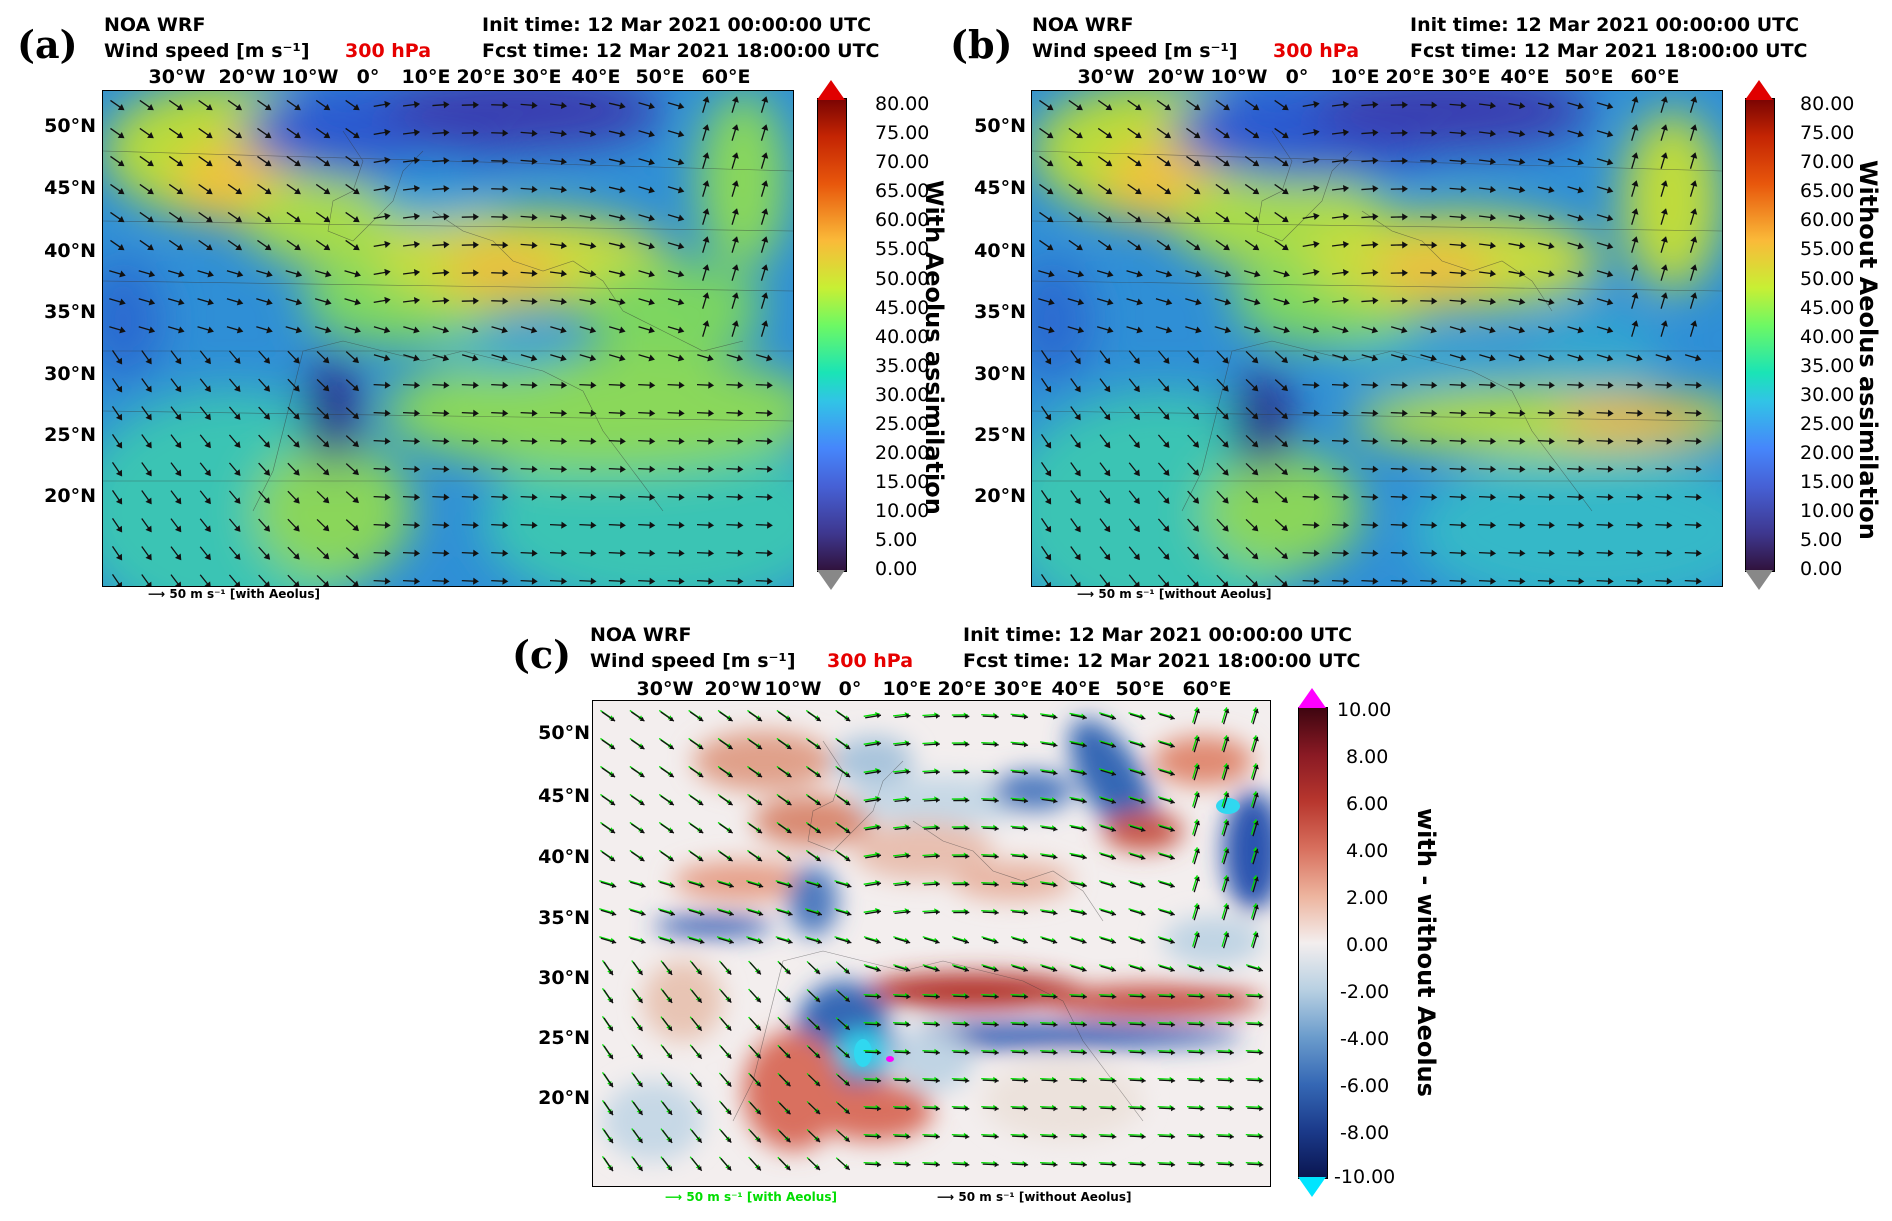 This screenshot has height=1221, width=1892. What do you see at coordinates (1759, 90) in the screenshot?
I see `colorbar-over-arrow` at bounding box center [1759, 90].